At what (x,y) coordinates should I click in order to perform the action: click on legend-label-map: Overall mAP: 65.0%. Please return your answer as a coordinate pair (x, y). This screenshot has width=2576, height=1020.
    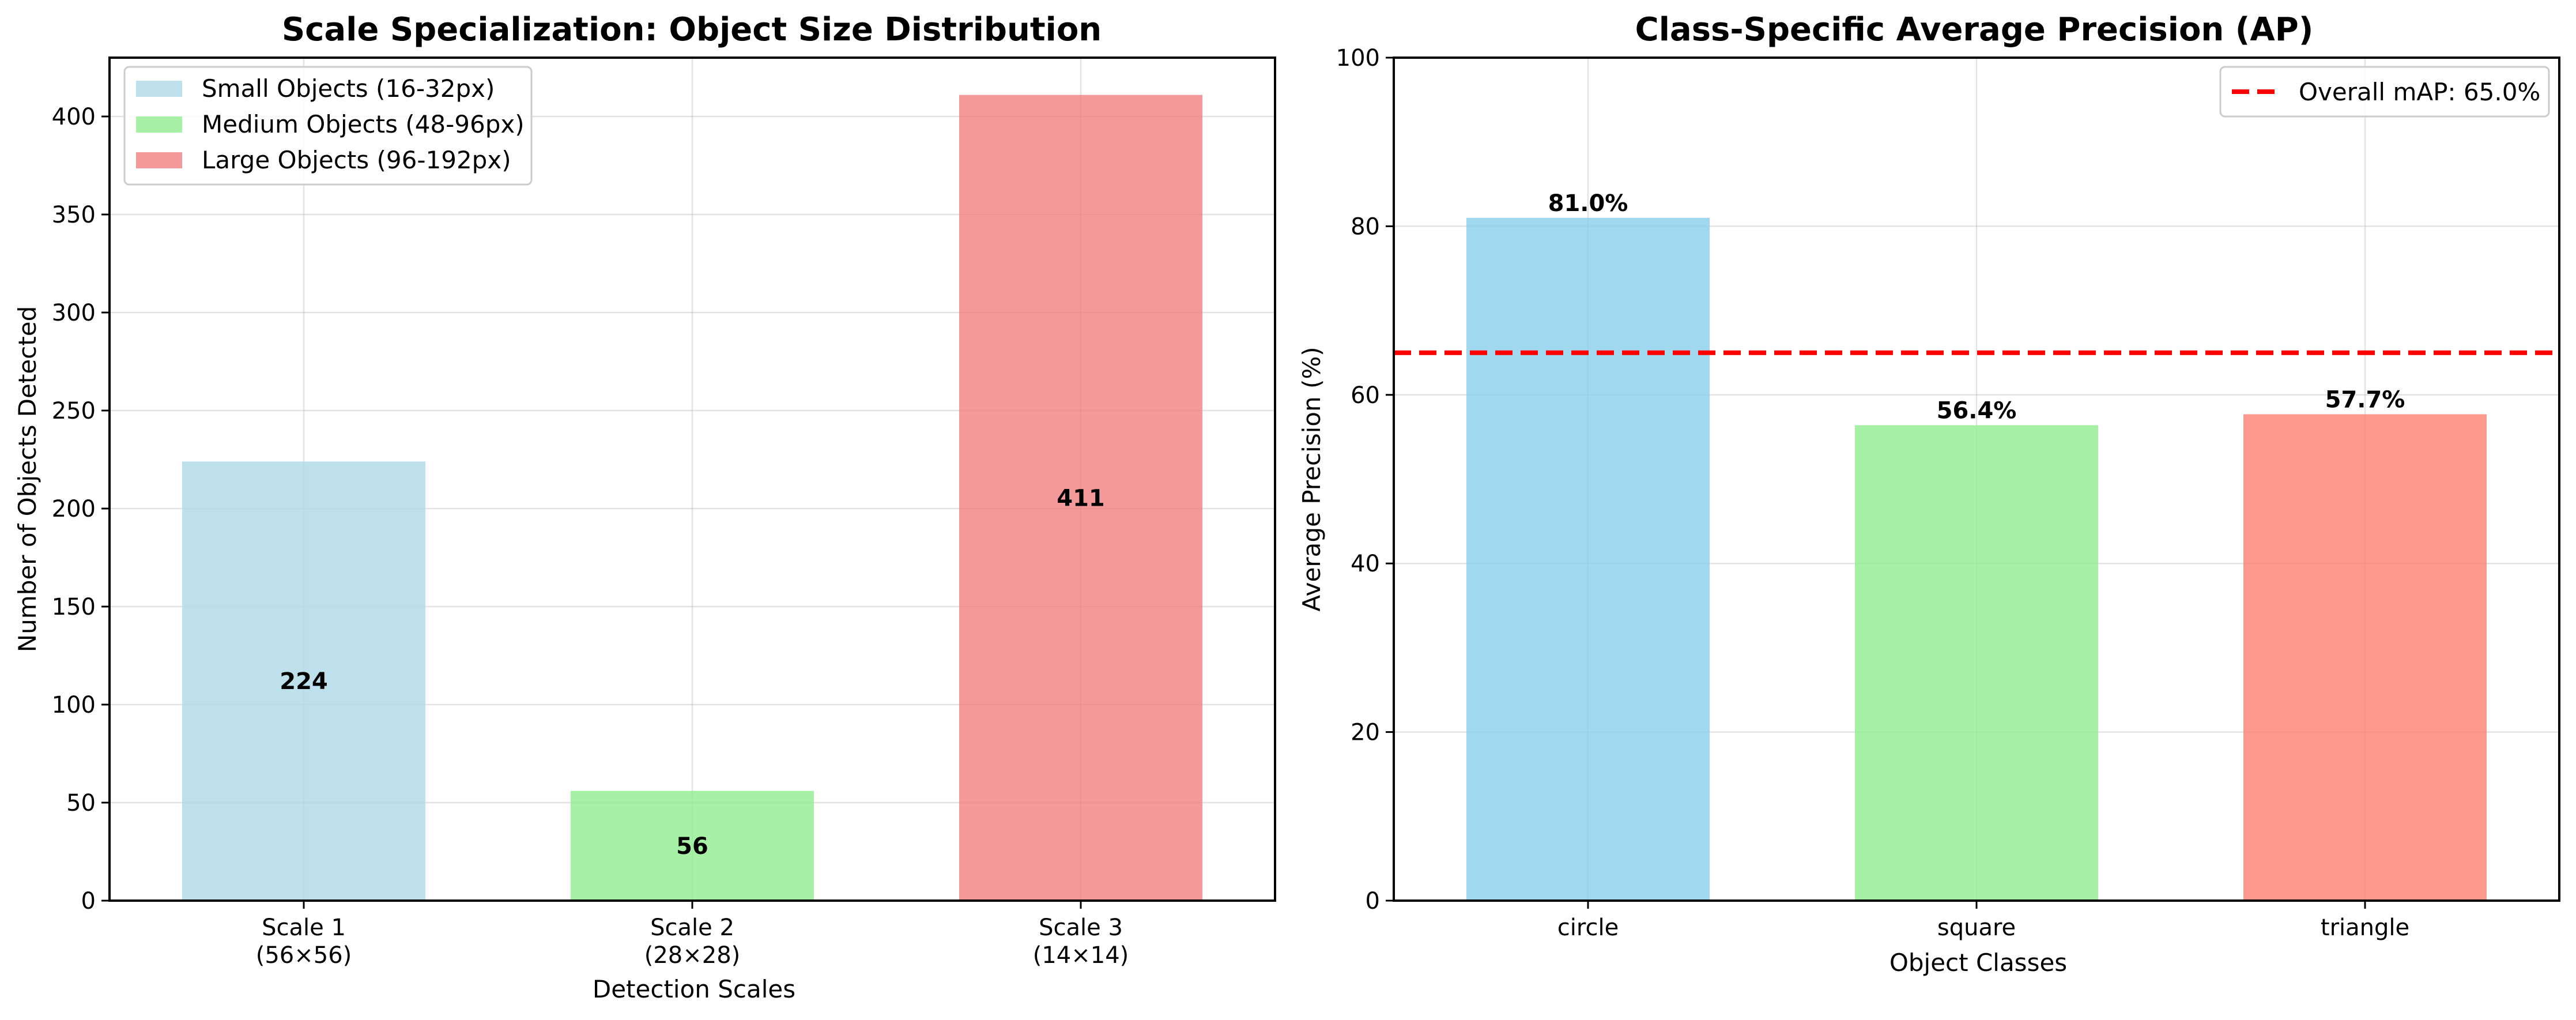
    Looking at the image, I should click on (2419, 92).